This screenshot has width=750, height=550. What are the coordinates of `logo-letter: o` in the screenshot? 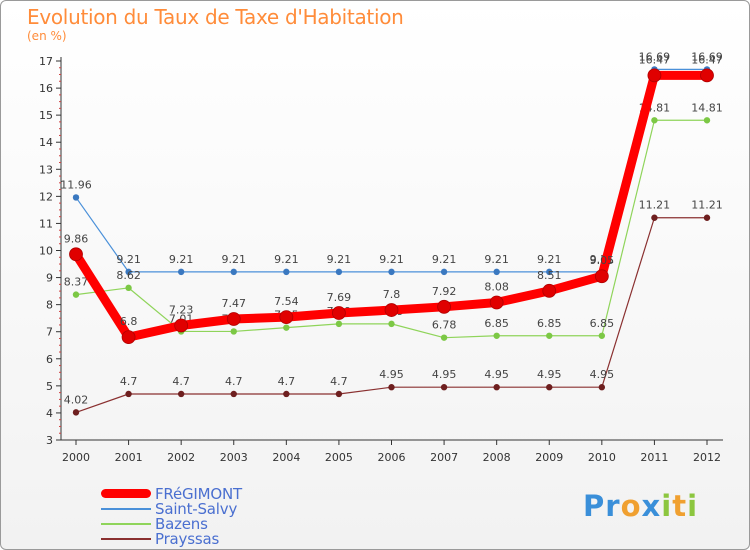 It's located at (631, 506).